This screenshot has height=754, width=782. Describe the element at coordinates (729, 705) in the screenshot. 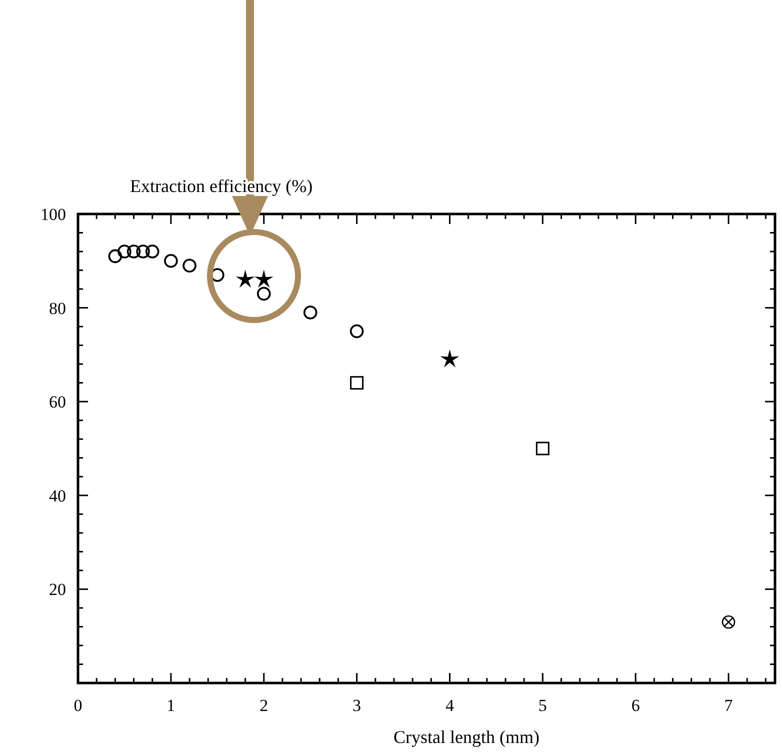

I see `x-tick-label: 7` at that location.